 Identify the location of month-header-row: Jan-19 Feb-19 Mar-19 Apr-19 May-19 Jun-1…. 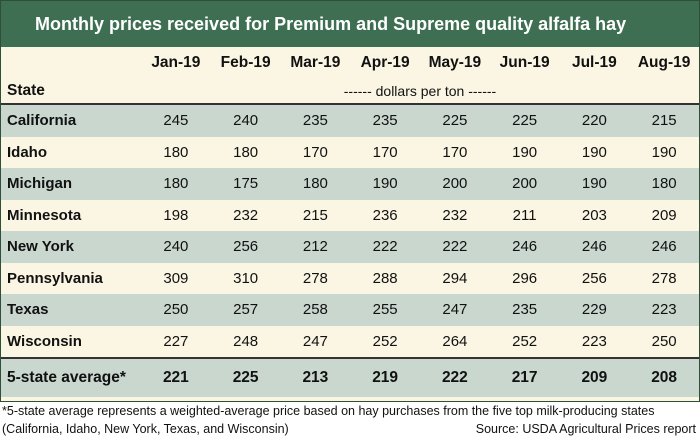
(350, 63).